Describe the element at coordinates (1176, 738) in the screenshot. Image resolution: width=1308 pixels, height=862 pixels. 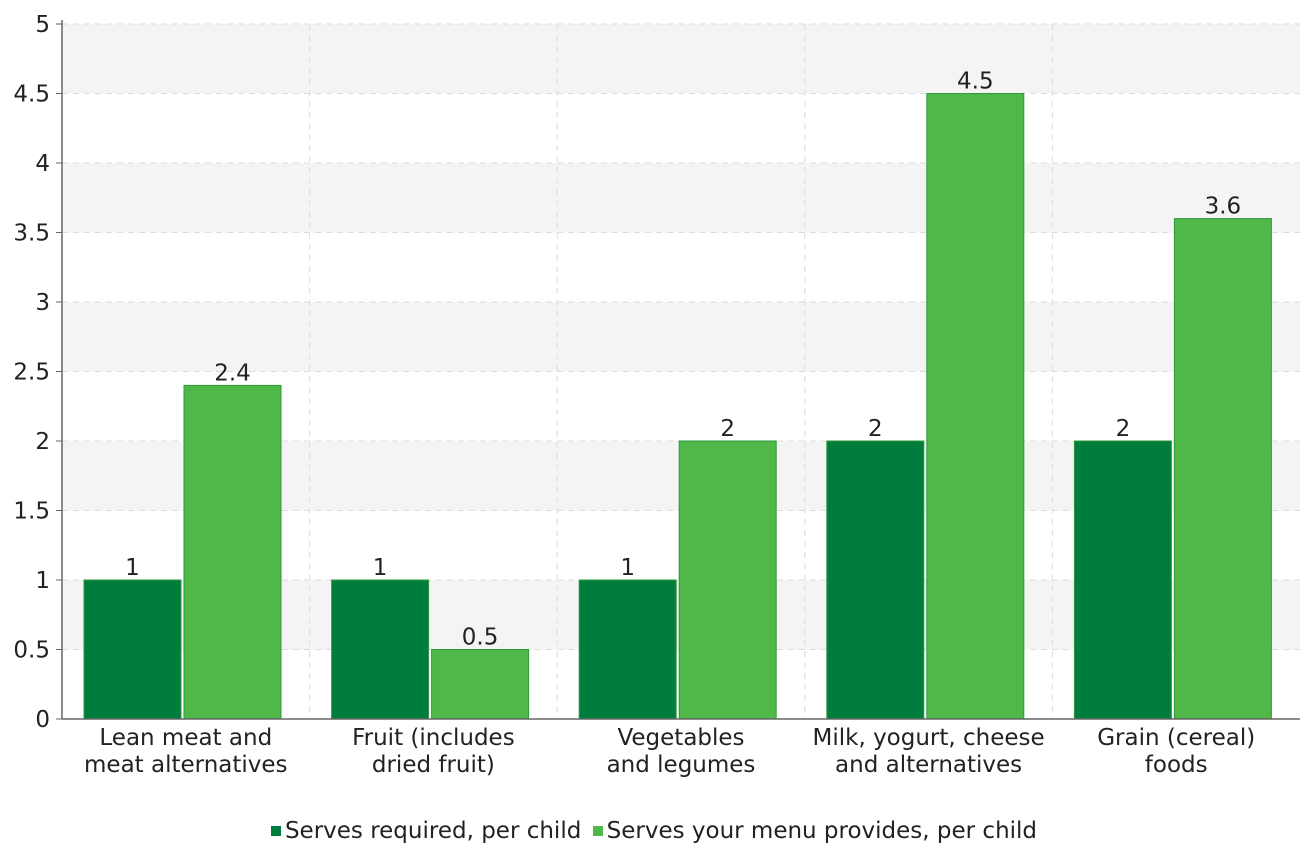
I see `x-category-label-line: Grain (cereal)` at that location.